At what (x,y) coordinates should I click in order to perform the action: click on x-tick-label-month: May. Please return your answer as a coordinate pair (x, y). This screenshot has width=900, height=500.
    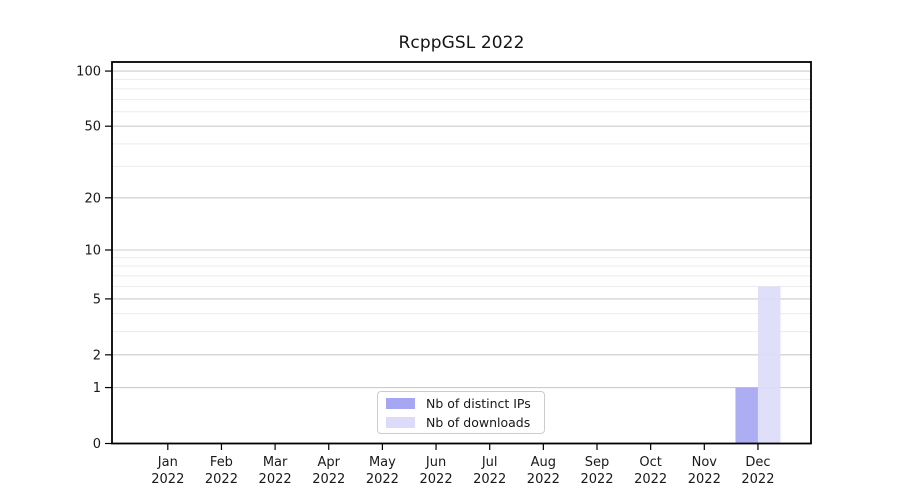
    Looking at the image, I should click on (382, 462).